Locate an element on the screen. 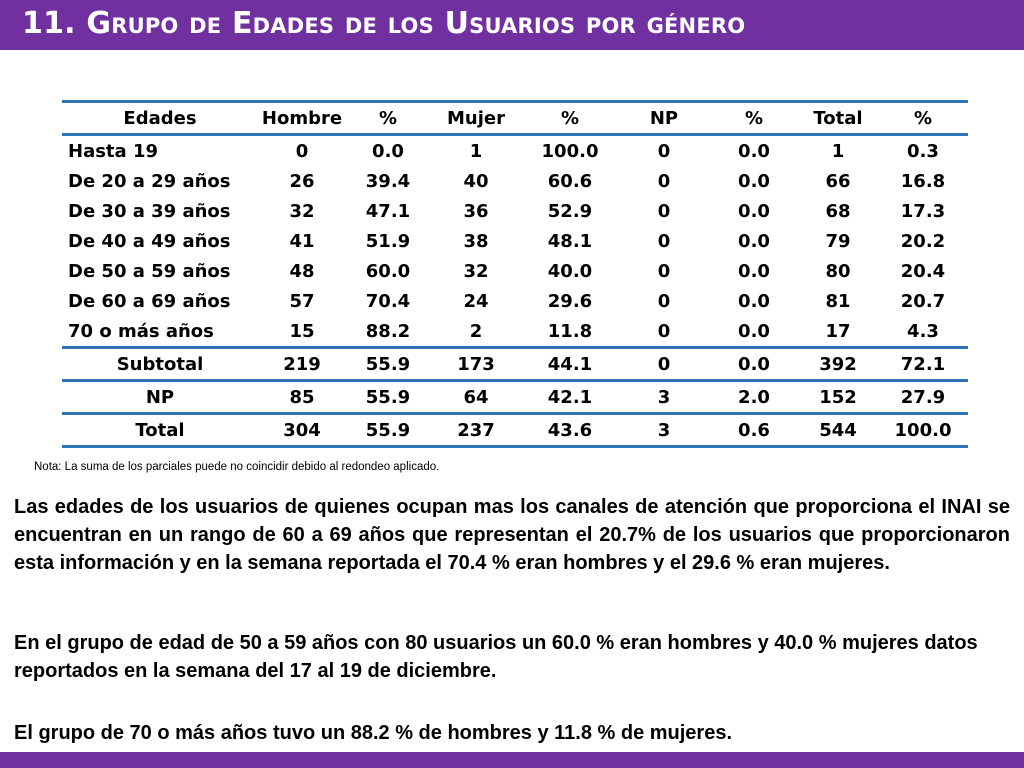 The height and width of the screenshot is (768, 1024). cell: 51.9 is located at coordinates (388, 241).